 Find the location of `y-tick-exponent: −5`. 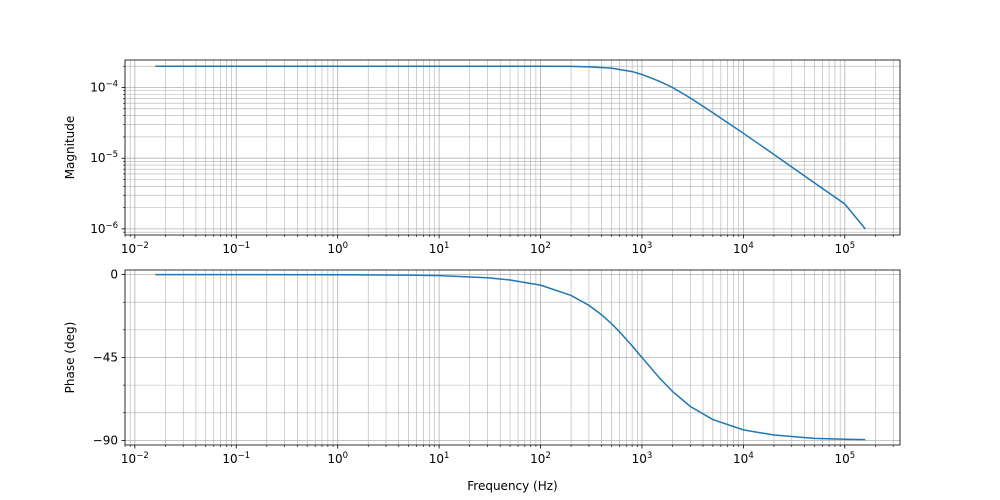

y-tick-exponent: −5 is located at coordinates (111, 155).